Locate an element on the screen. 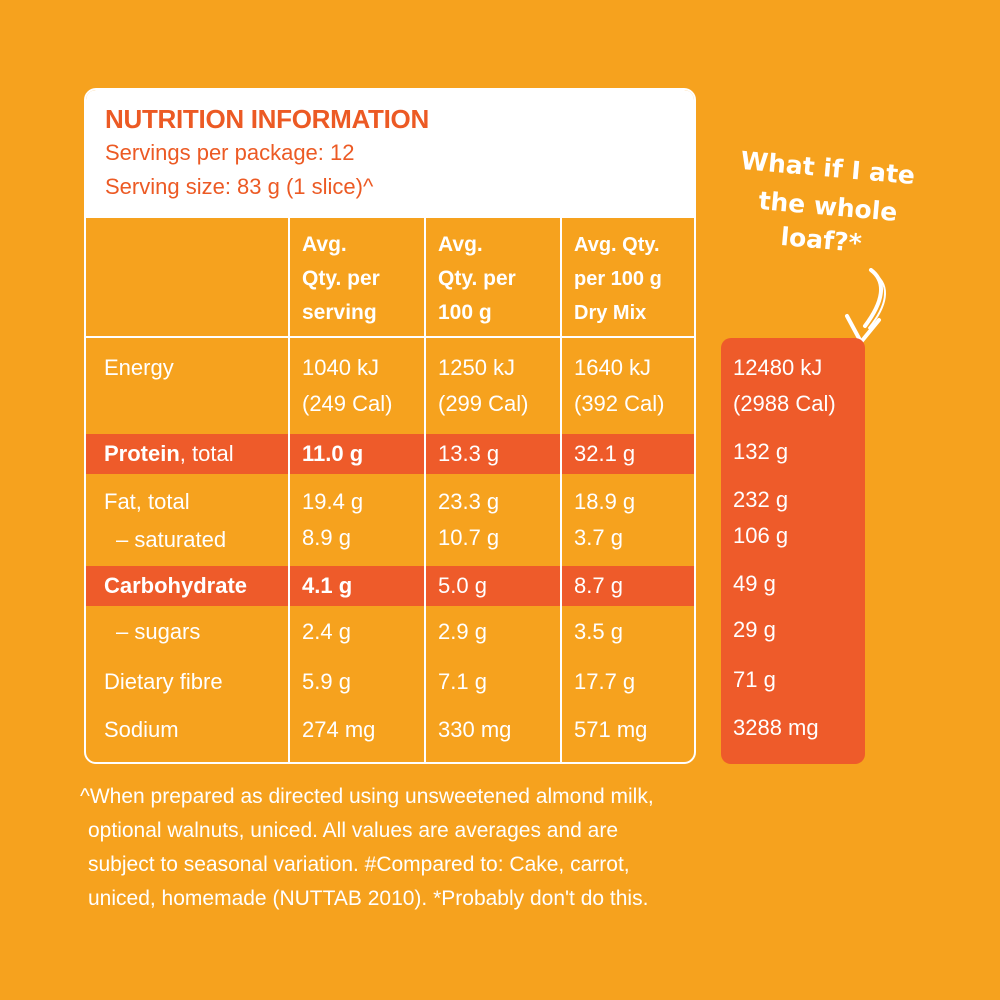 This screenshot has height=1000, width=1000. protein-per100: 13.3 g is located at coordinates (469, 453).